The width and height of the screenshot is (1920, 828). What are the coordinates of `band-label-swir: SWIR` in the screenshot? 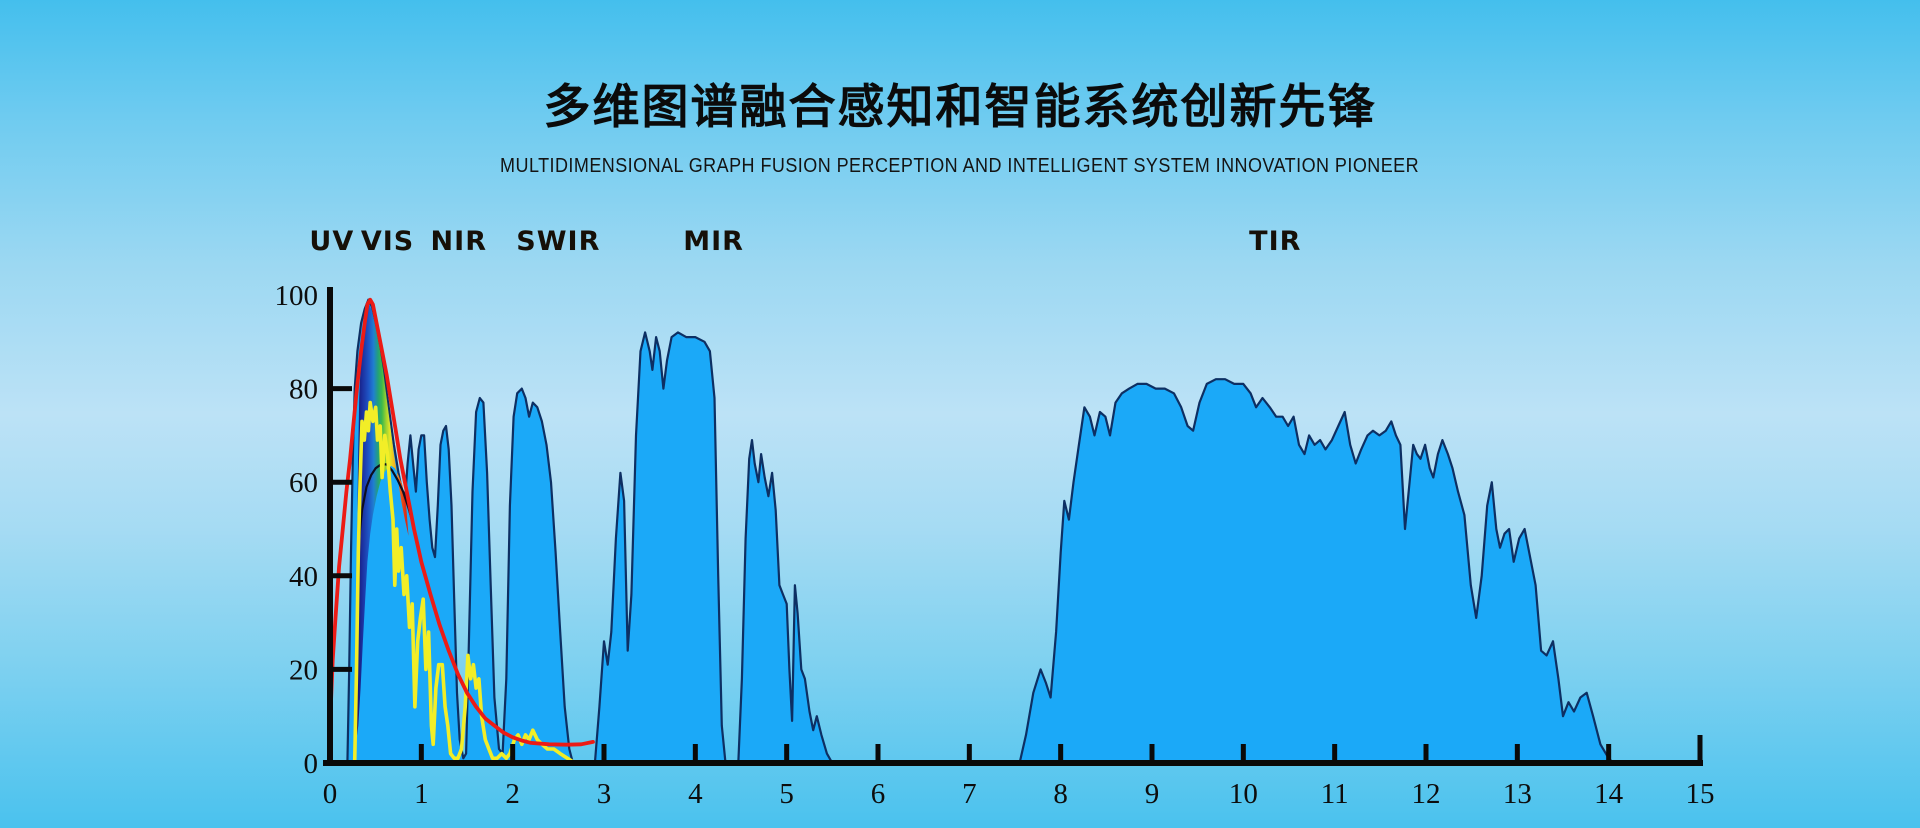 It's located at (558, 241).